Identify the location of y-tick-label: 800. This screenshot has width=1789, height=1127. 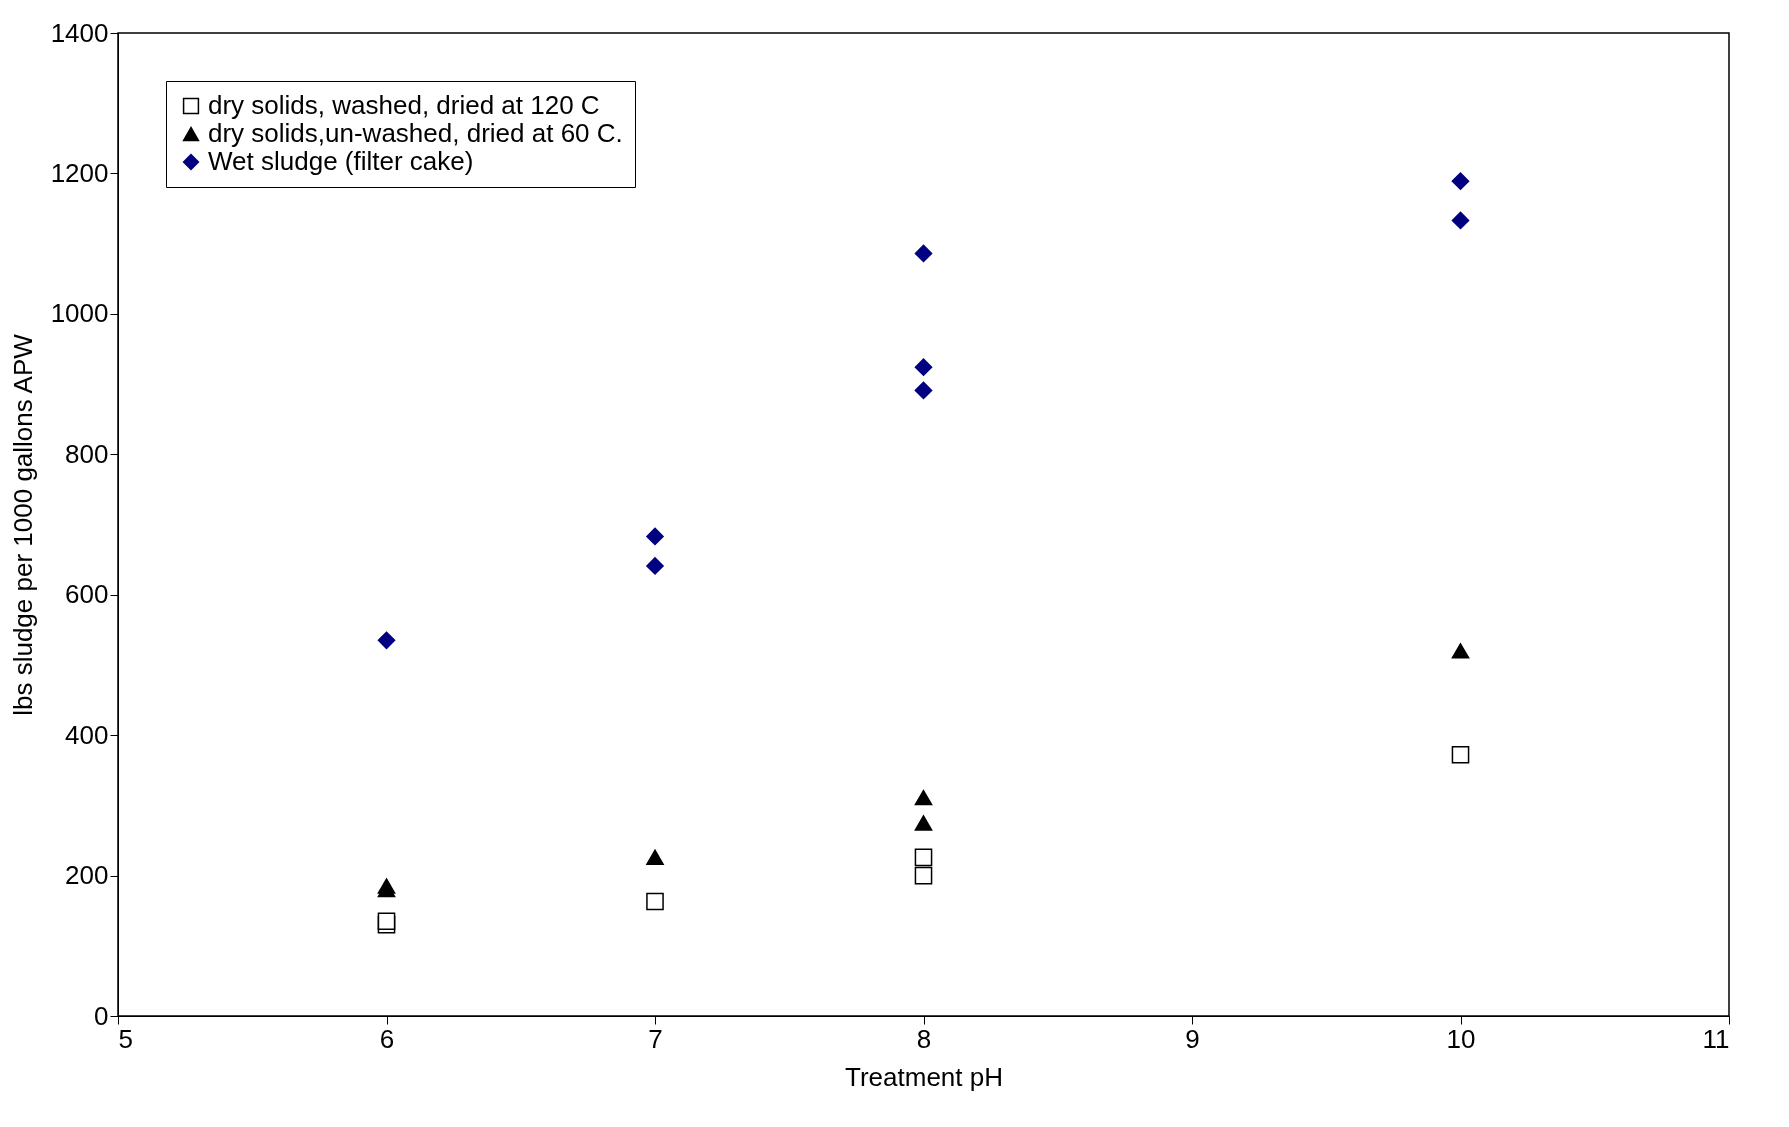
(87, 453).